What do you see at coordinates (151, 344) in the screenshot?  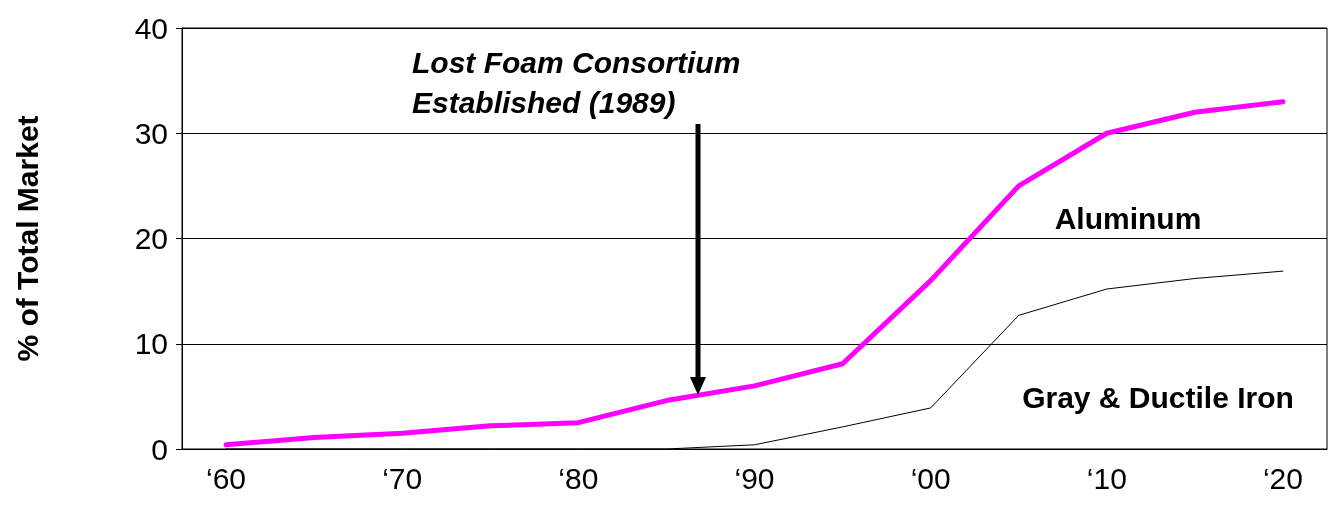 I see `y-tick-label: 10` at bounding box center [151, 344].